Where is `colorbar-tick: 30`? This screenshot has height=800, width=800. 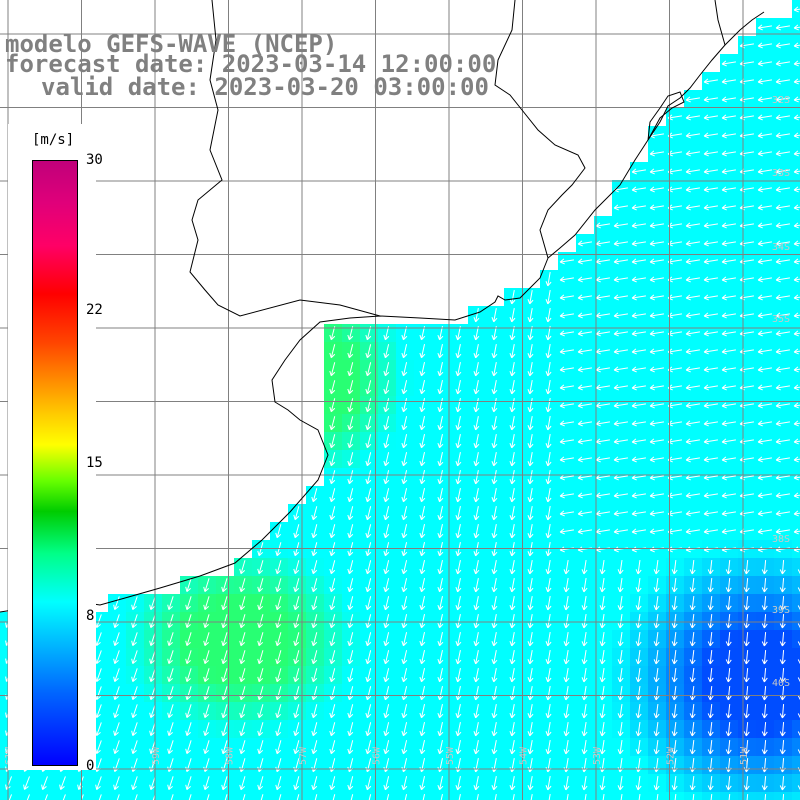 colorbar-tick: 30 is located at coordinates (94, 160).